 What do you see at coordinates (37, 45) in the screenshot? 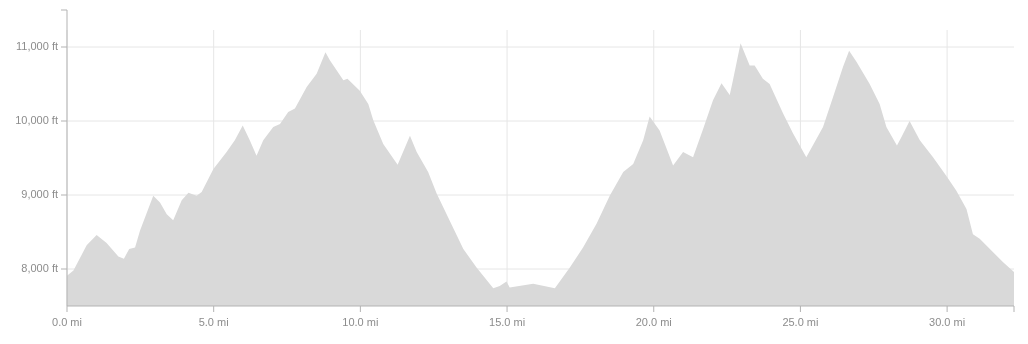
I see `y-tick-label: 11,000 ft` at bounding box center [37, 45].